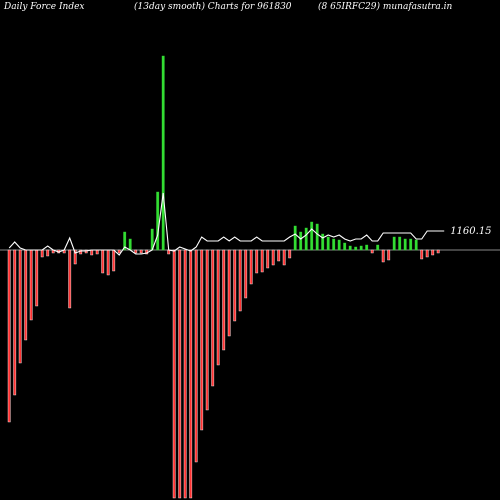  Describe the element at coordinates (226, 224) in the screenshot. I see `smooth-line` at that location.